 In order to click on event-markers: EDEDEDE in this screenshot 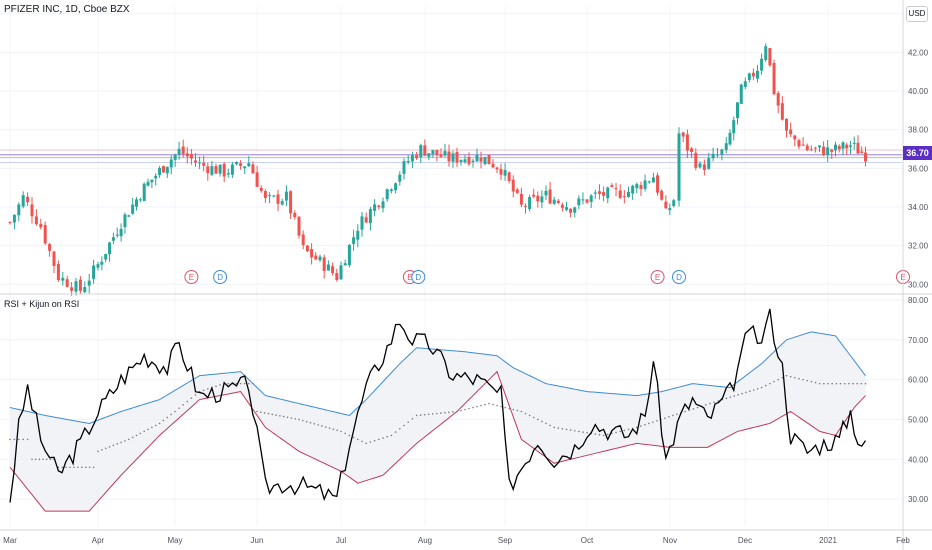, I will do `click(547, 277)`.